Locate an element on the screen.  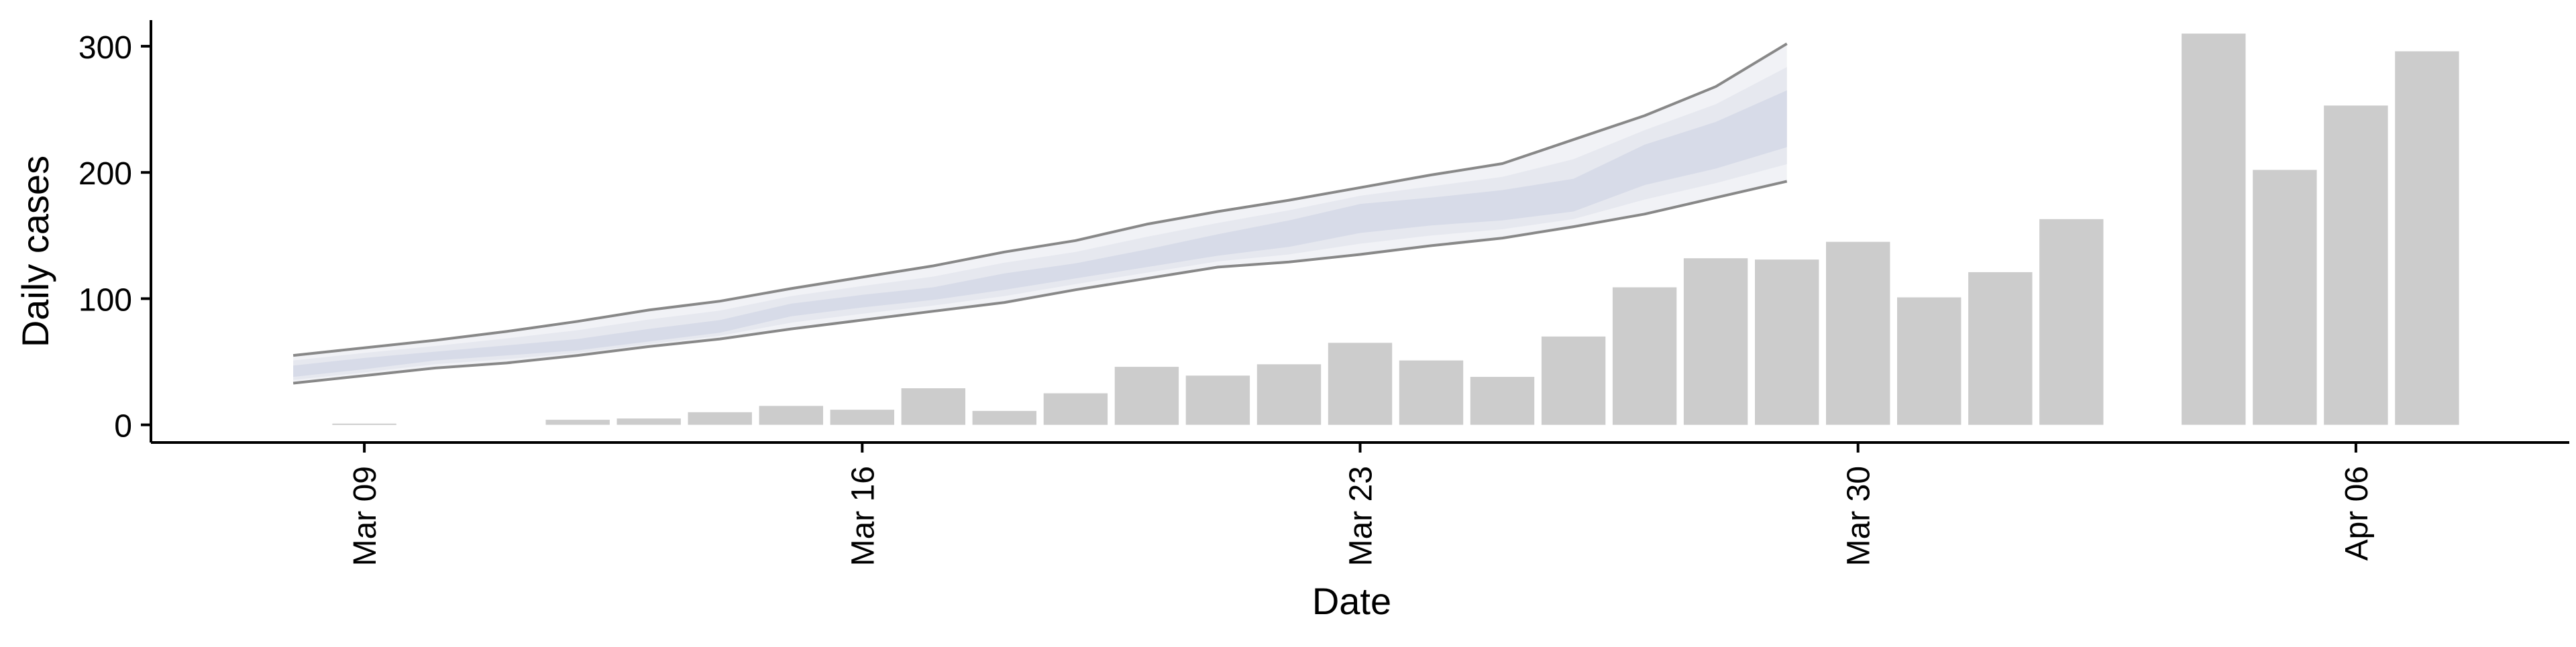
x-tick-label-2020-04-06: Apr 06 is located at coordinates (2357, 513).